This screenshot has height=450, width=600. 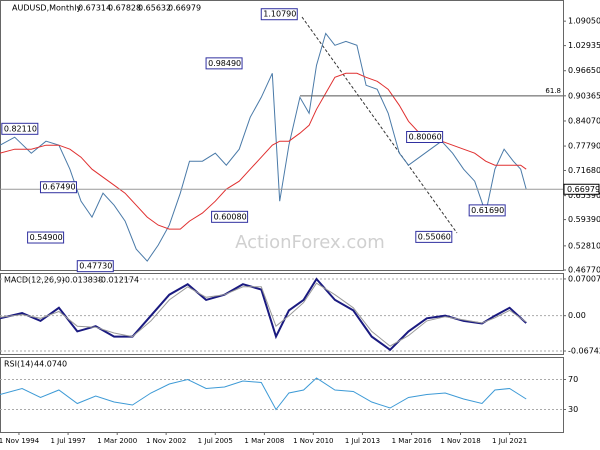 I want to click on x-tick-label: 1 Jul 2021, so click(x=509, y=441).